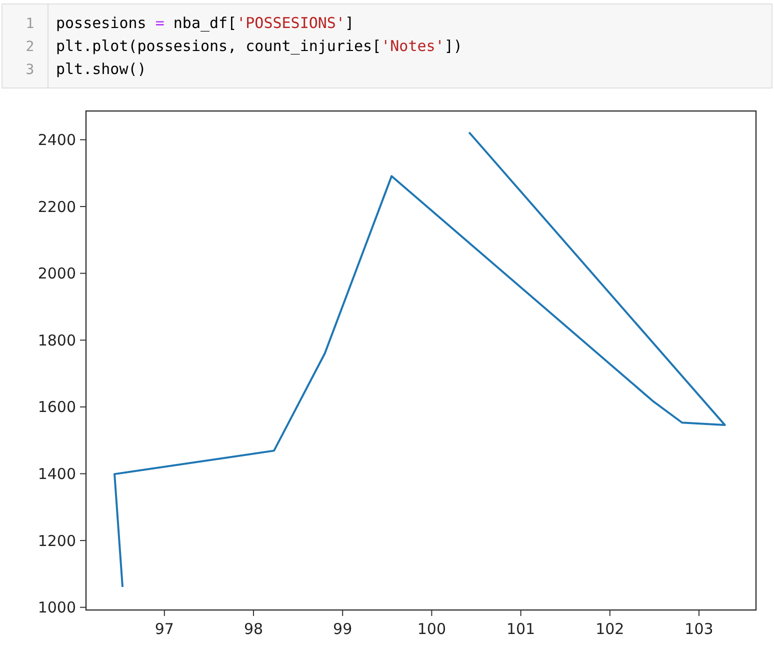  Describe the element at coordinates (101, 69) in the screenshot. I see `text: plt.show()` at that location.